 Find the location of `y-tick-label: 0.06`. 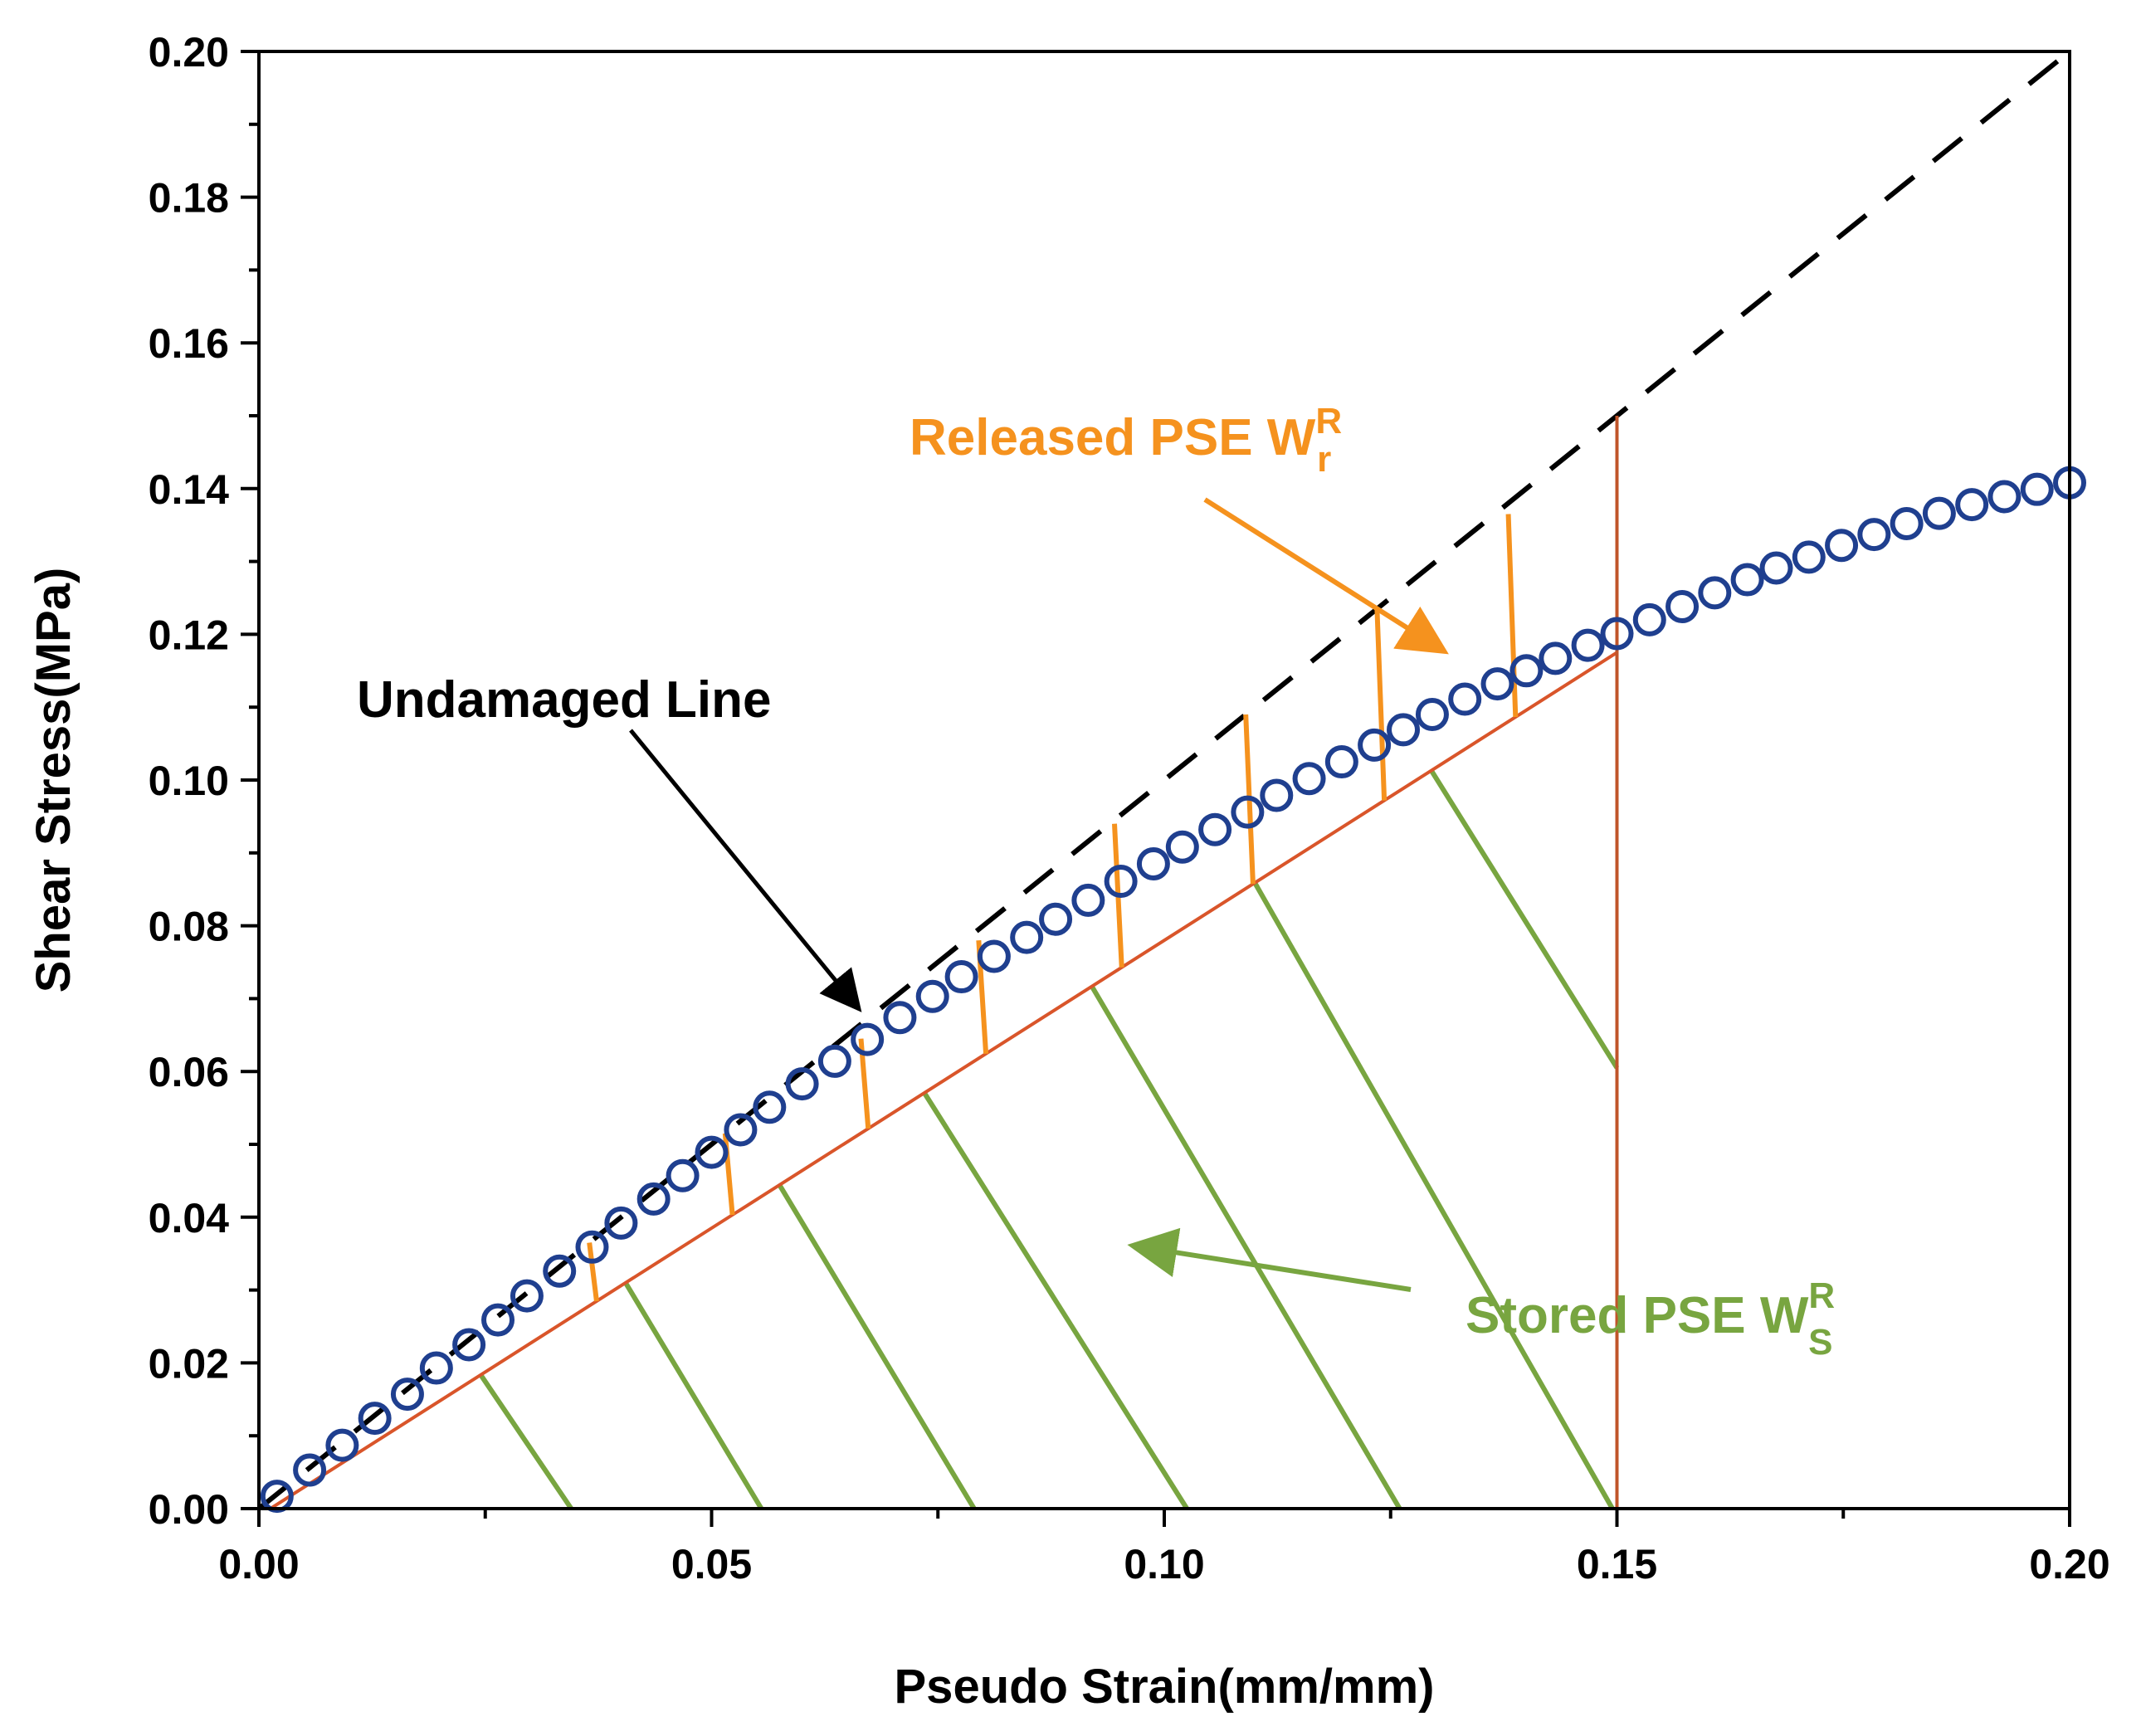

y-tick-label: 0.06 is located at coordinates (189, 1072).